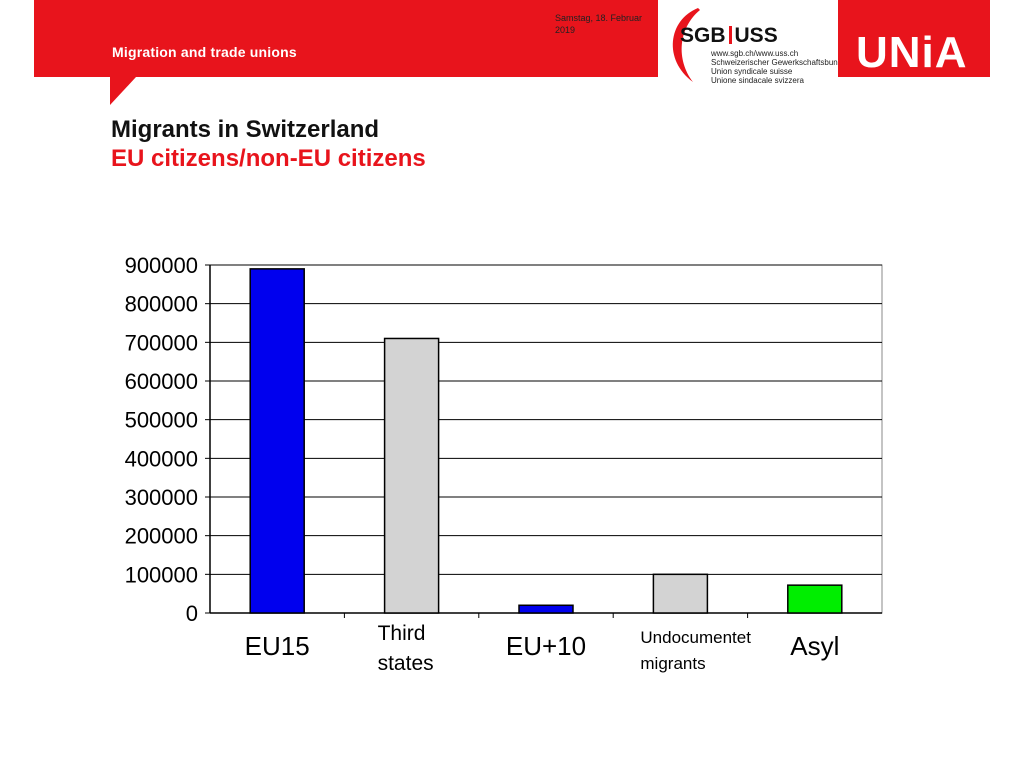  What do you see at coordinates (912, 52) in the screenshot?
I see `unia-logo-text: UNiA` at bounding box center [912, 52].